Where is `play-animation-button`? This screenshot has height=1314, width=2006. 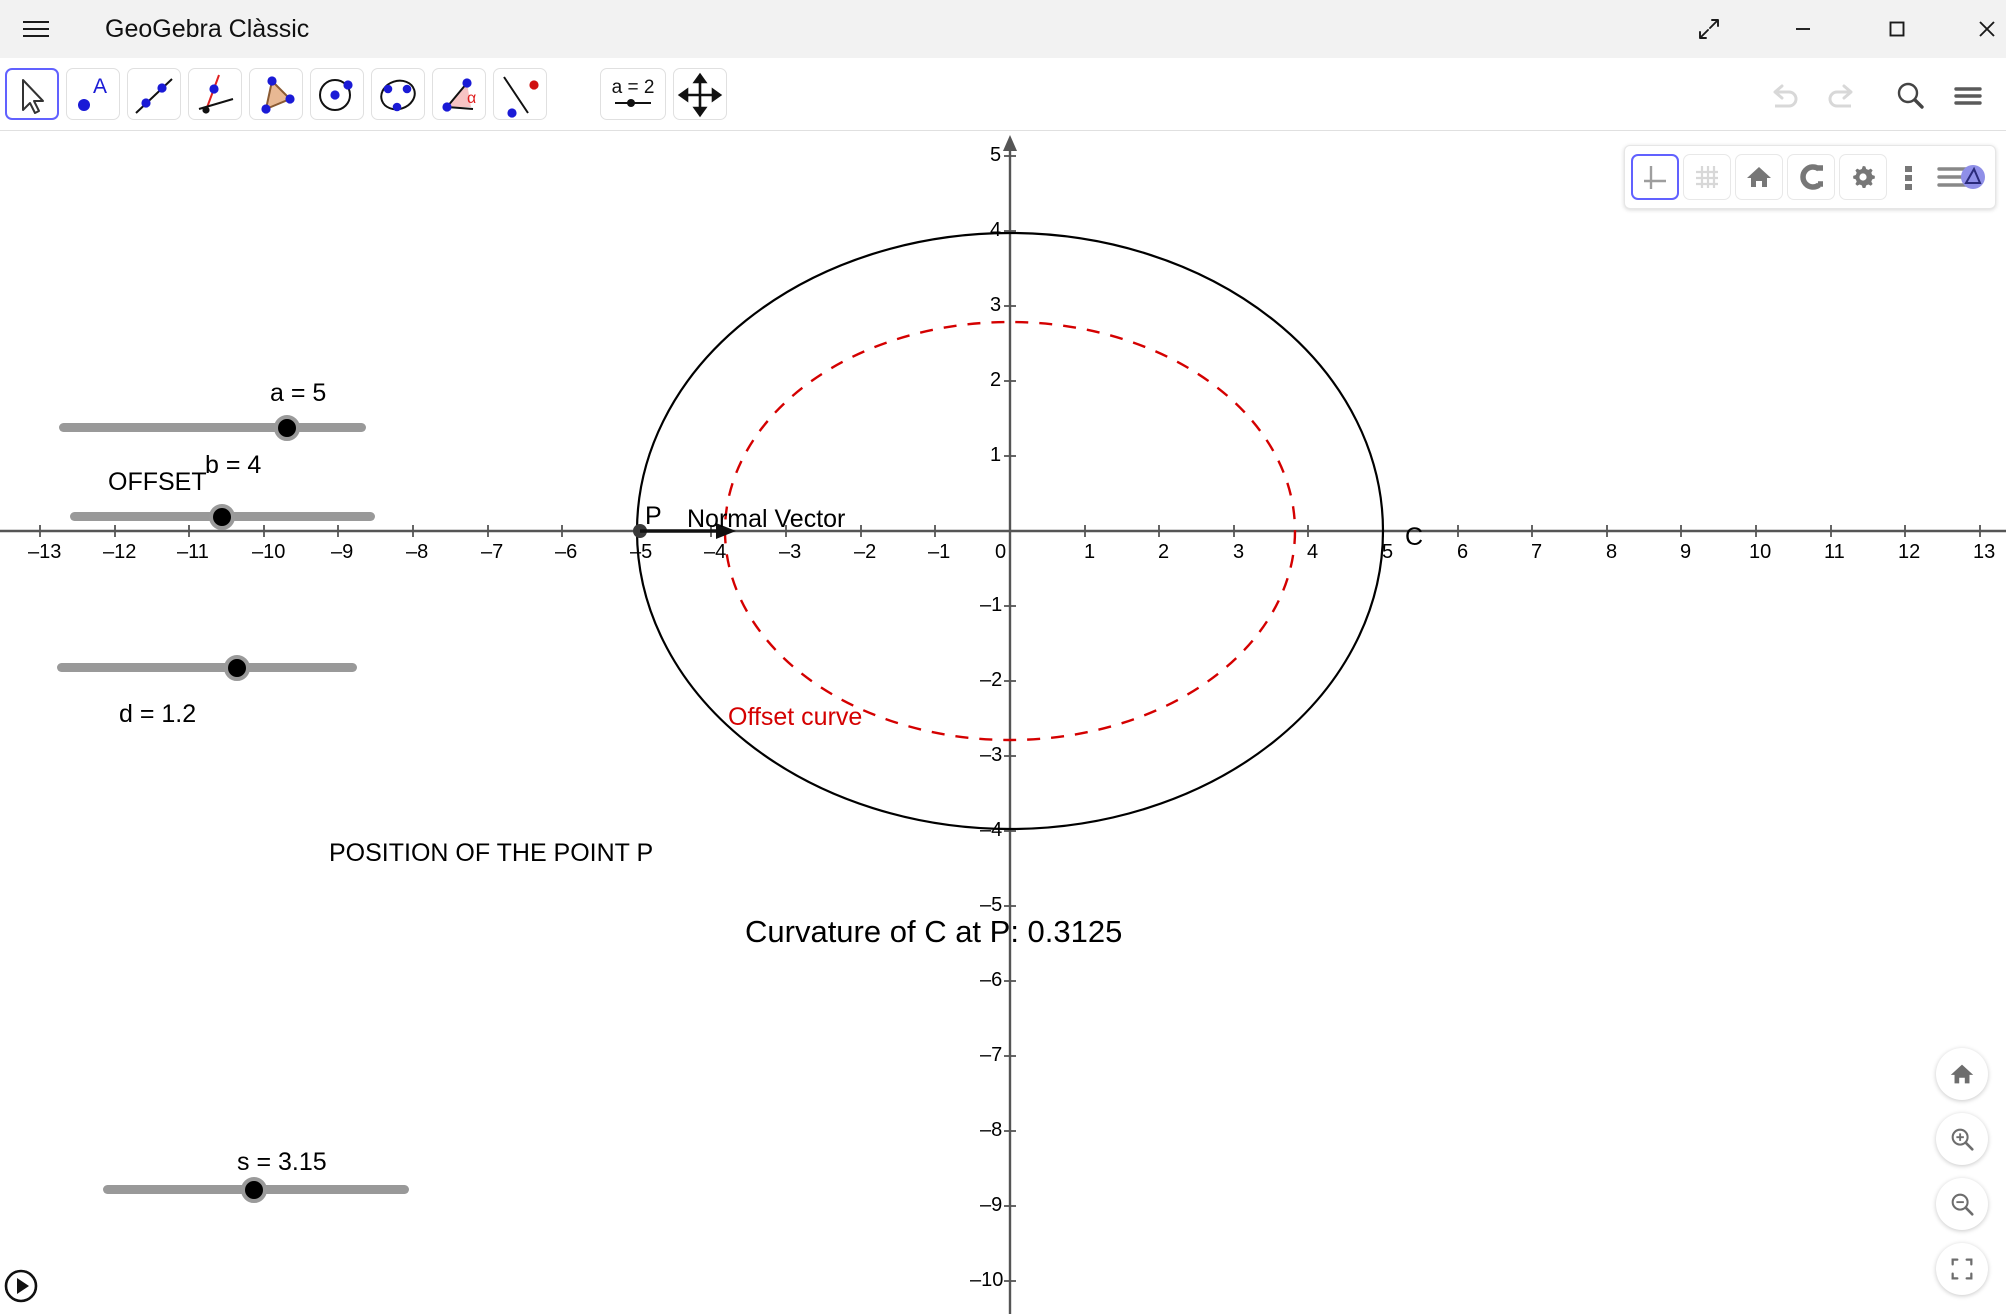 play-animation-button is located at coordinates (23, 1288).